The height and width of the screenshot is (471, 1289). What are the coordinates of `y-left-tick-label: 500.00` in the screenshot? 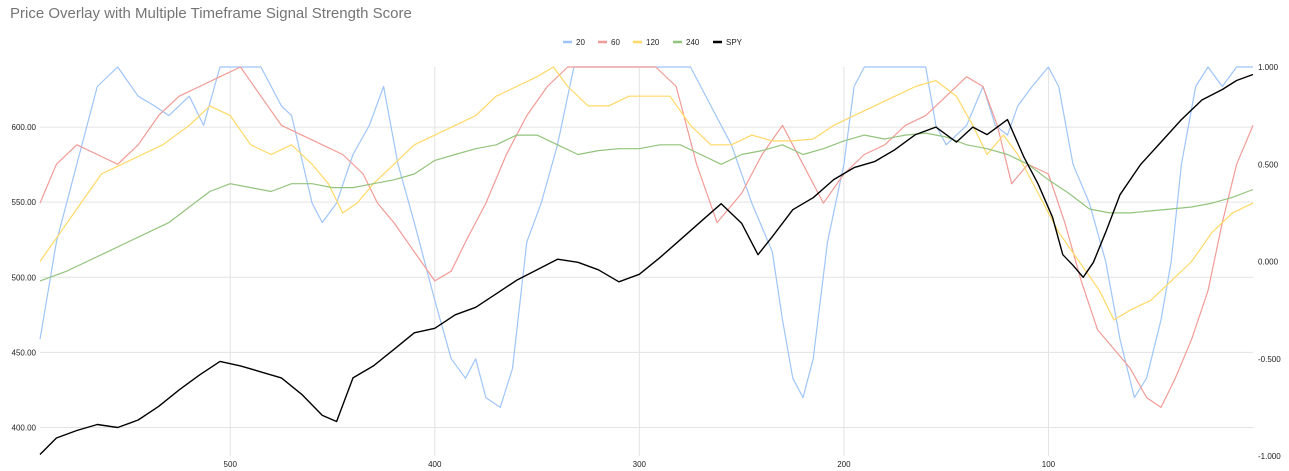 It's located at (24, 277).